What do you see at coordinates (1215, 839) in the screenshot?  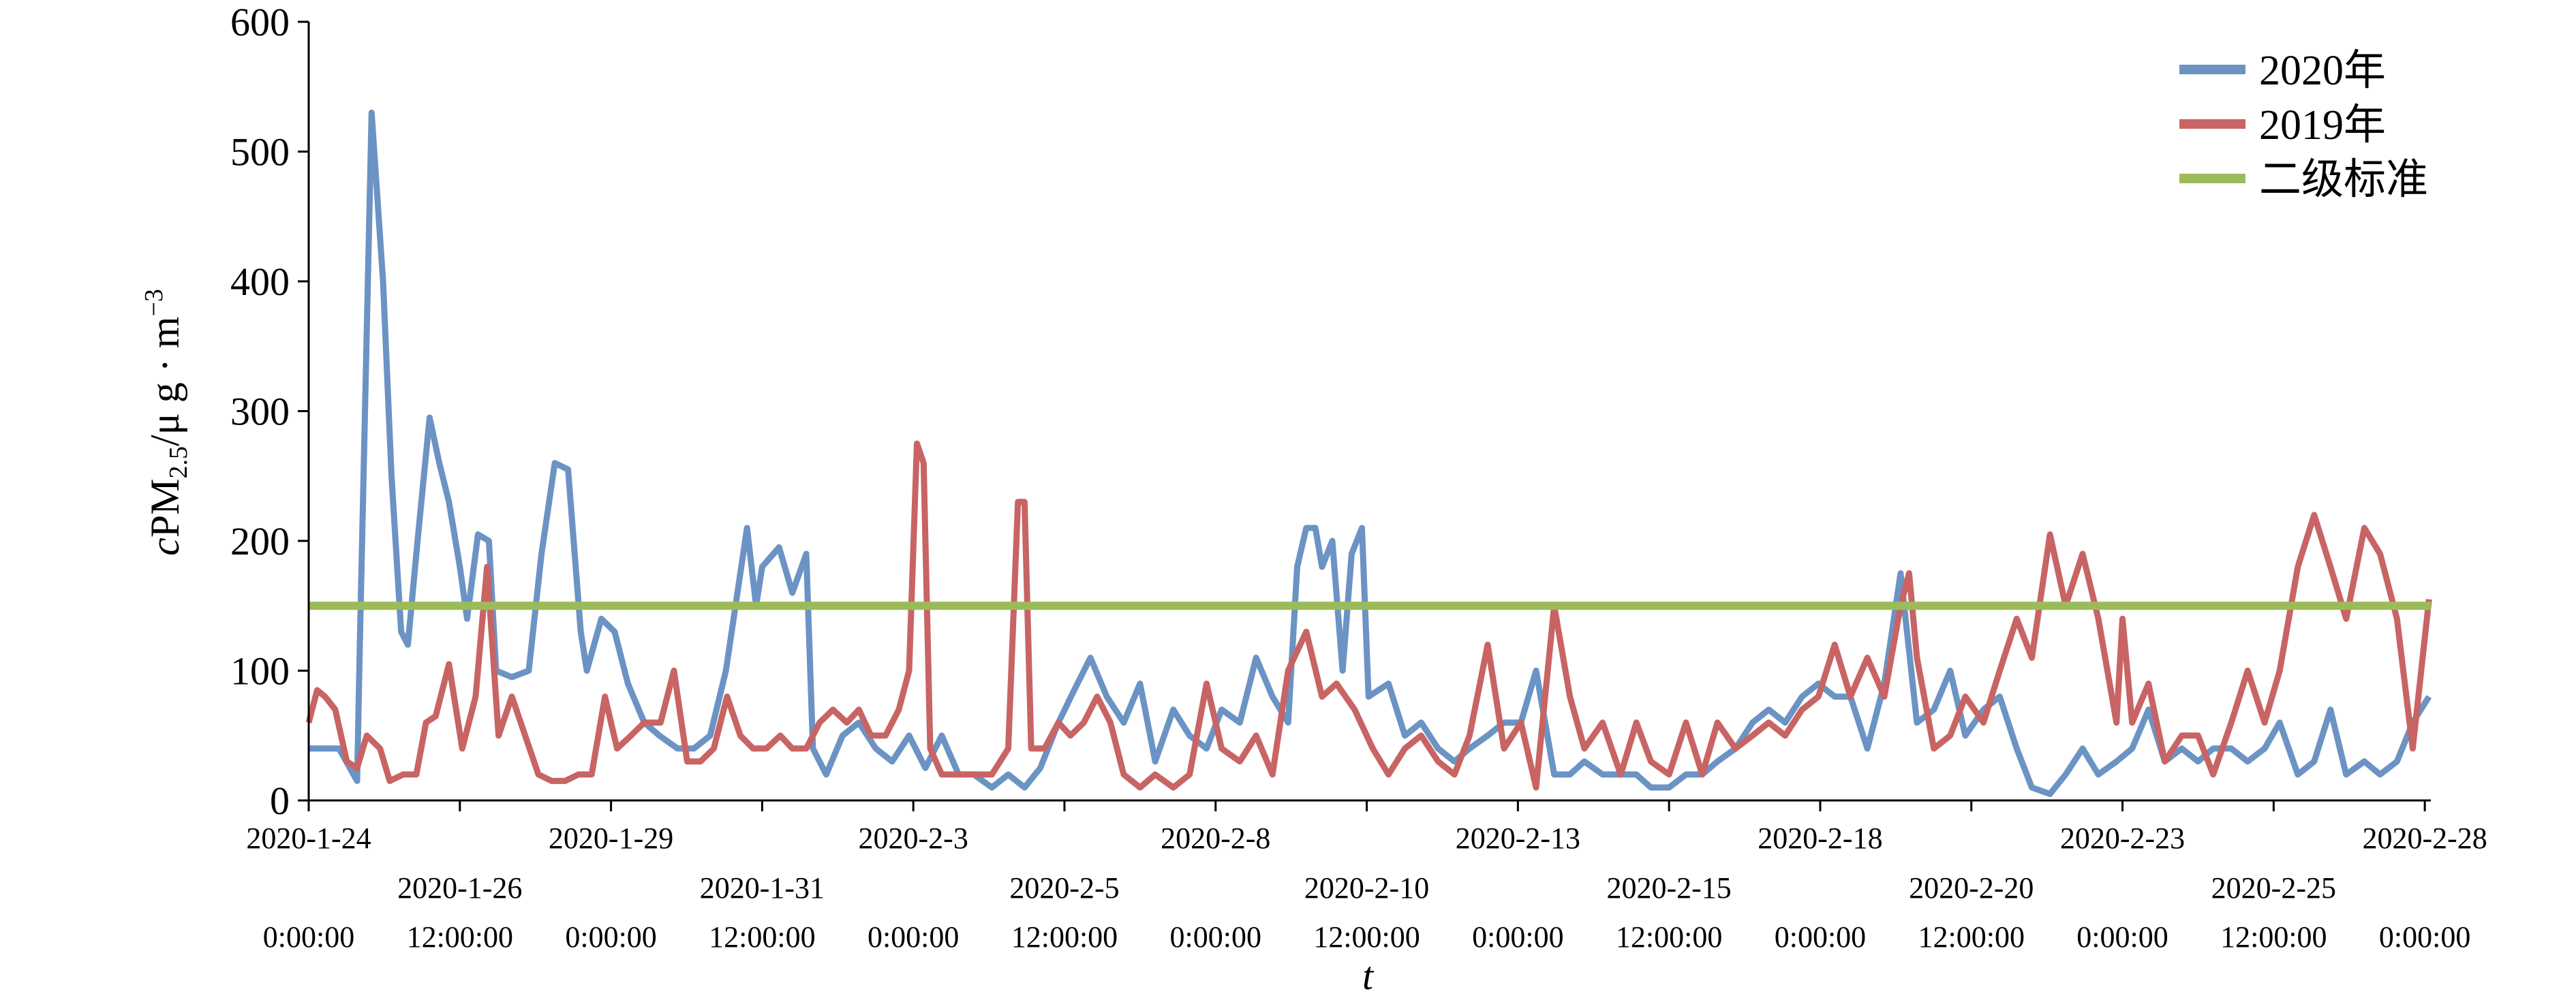 I see `x-tick-date: 2020-2-8` at bounding box center [1215, 839].